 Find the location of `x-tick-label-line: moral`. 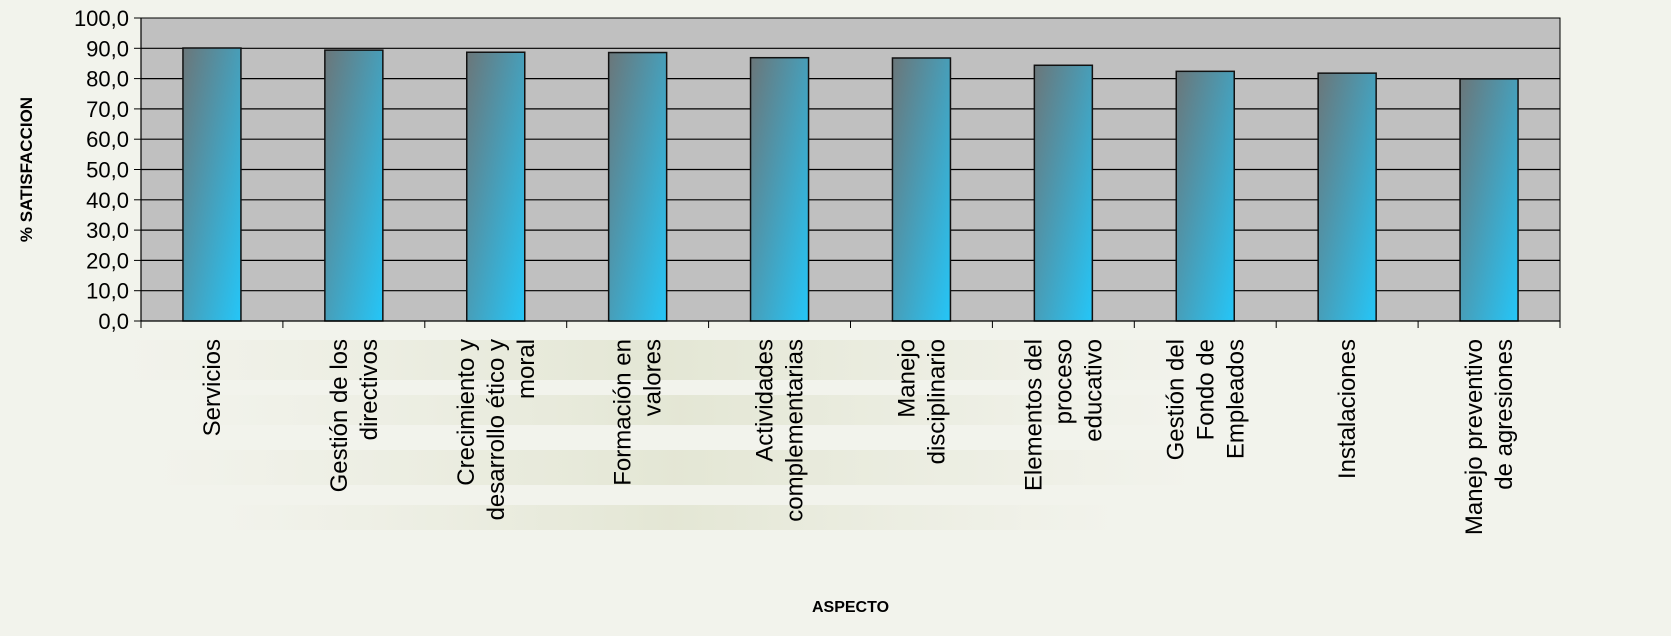

x-tick-label-line: moral is located at coordinates (526, 369).